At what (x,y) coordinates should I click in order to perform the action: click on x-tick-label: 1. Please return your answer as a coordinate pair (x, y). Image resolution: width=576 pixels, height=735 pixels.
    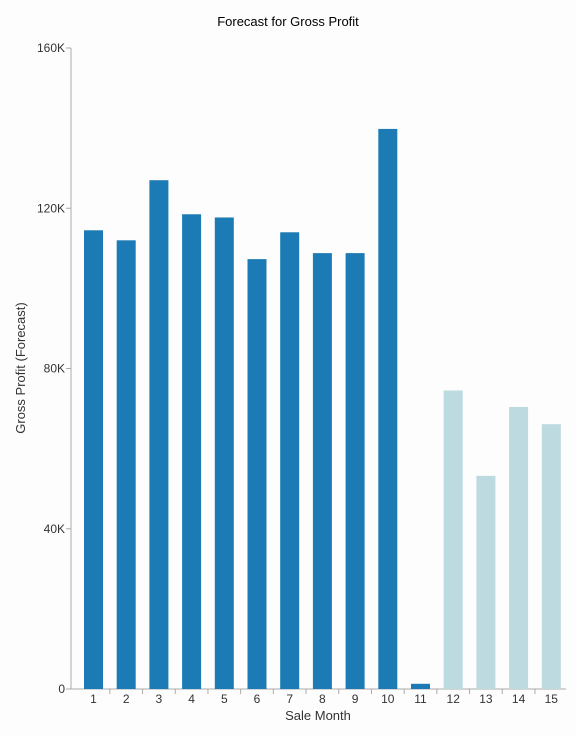
    Looking at the image, I should click on (93, 699).